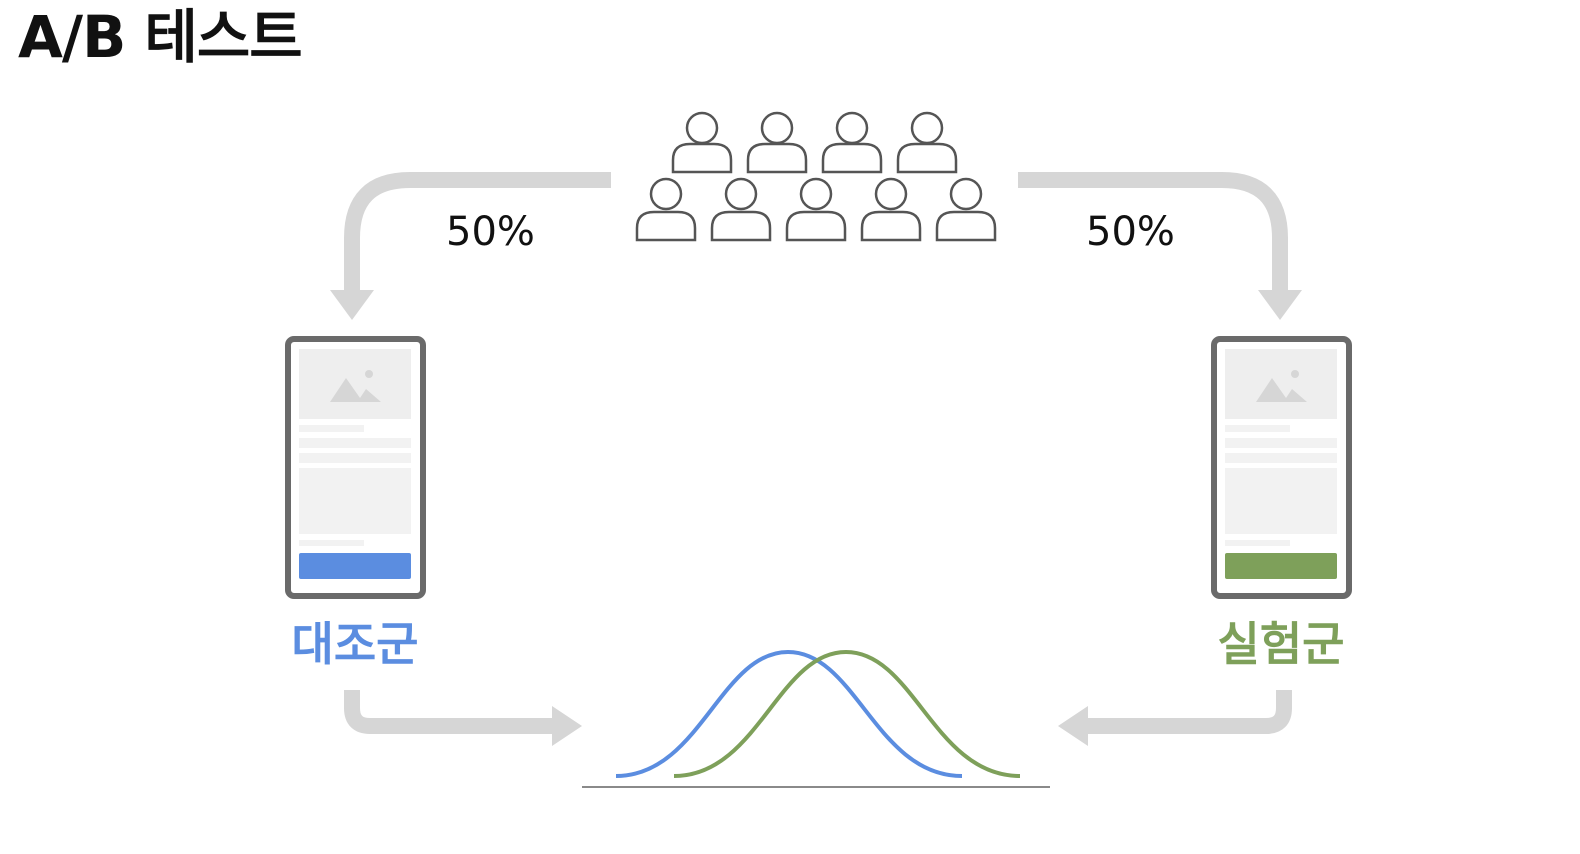 The image size is (1580, 854). I want to click on population-group, so click(816, 176).